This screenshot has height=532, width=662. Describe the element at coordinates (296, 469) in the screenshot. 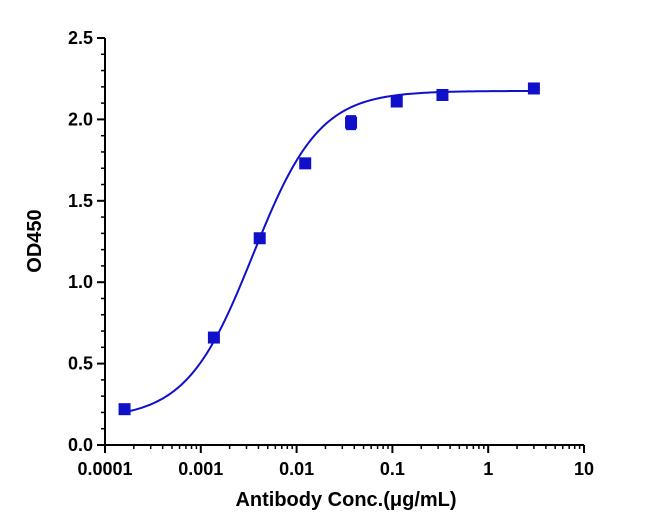

I see `x-tick-label: 0.01` at that location.